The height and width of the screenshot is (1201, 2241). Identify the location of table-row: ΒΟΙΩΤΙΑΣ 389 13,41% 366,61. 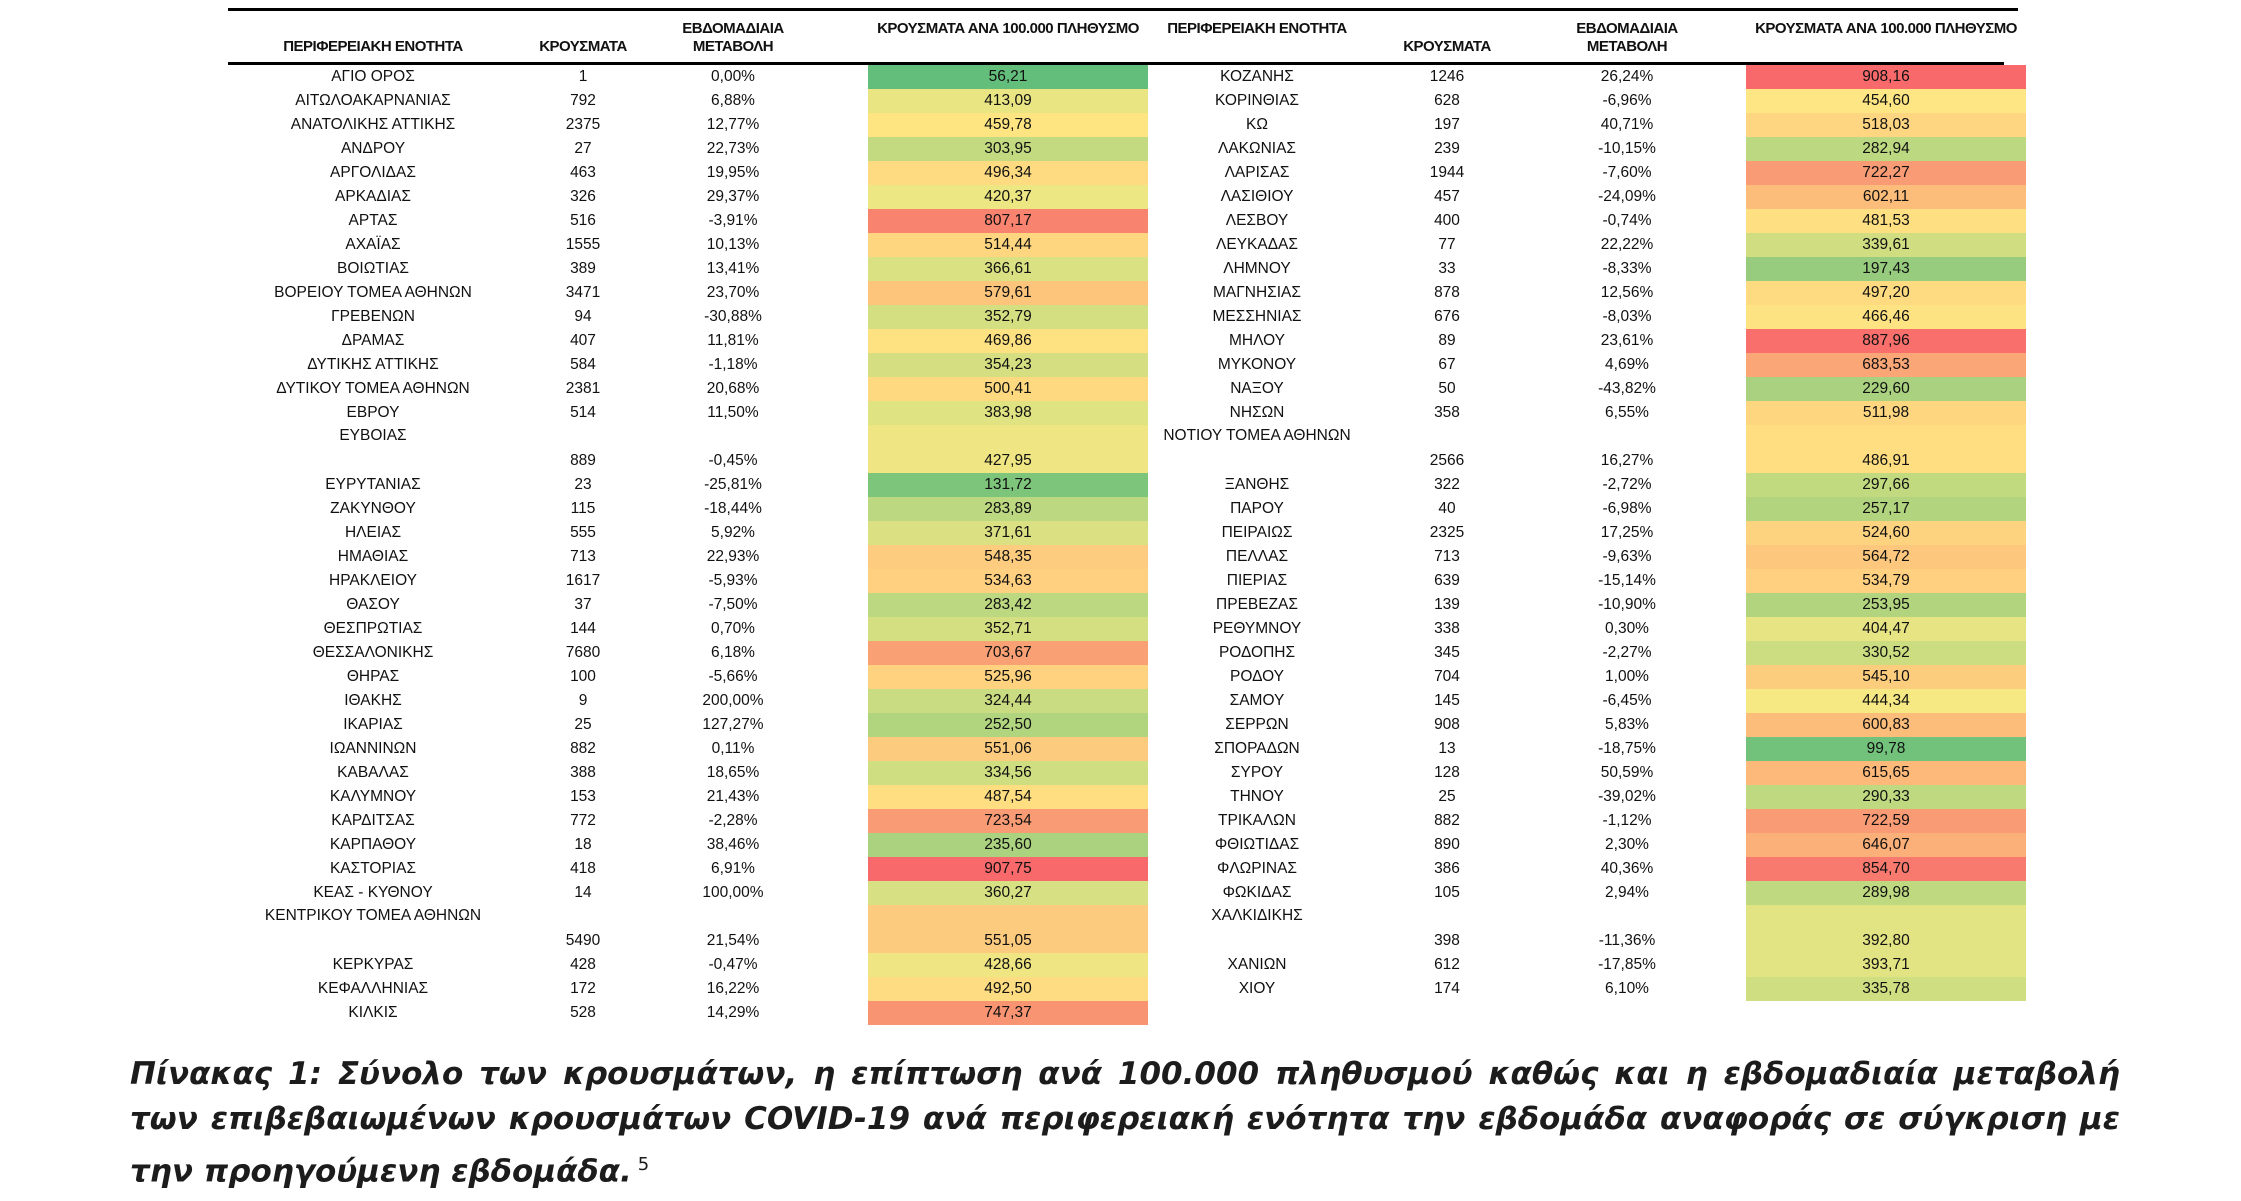
(688, 269).